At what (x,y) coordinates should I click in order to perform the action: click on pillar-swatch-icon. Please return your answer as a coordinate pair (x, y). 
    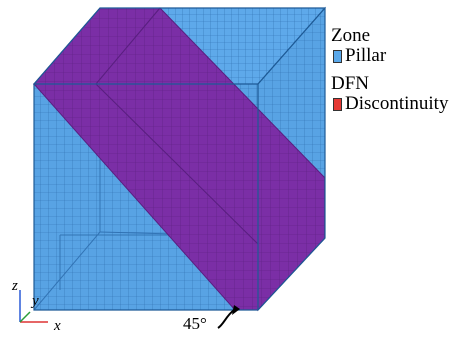
    Looking at the image, I should click on (337, 56).